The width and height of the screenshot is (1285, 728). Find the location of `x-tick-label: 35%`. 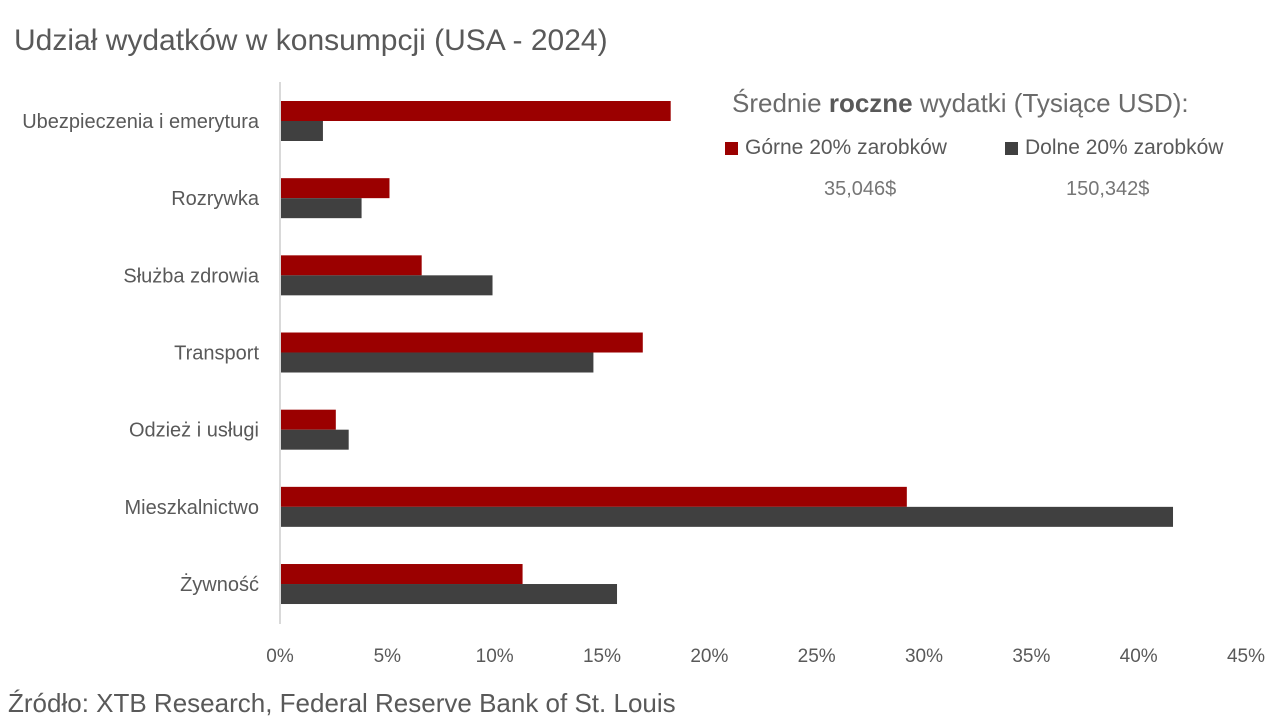

x-tick-label: 35% is located at coordinates (1031, 656).